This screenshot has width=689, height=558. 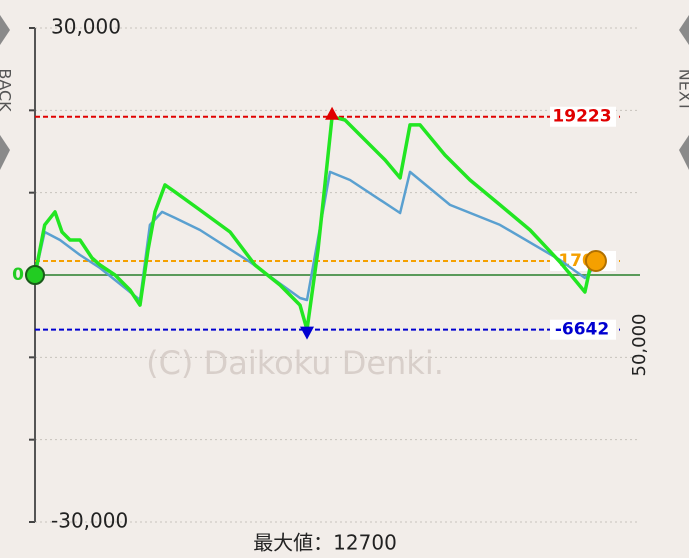 I want to click on back-button: BACK, so click(x=7, y=92).